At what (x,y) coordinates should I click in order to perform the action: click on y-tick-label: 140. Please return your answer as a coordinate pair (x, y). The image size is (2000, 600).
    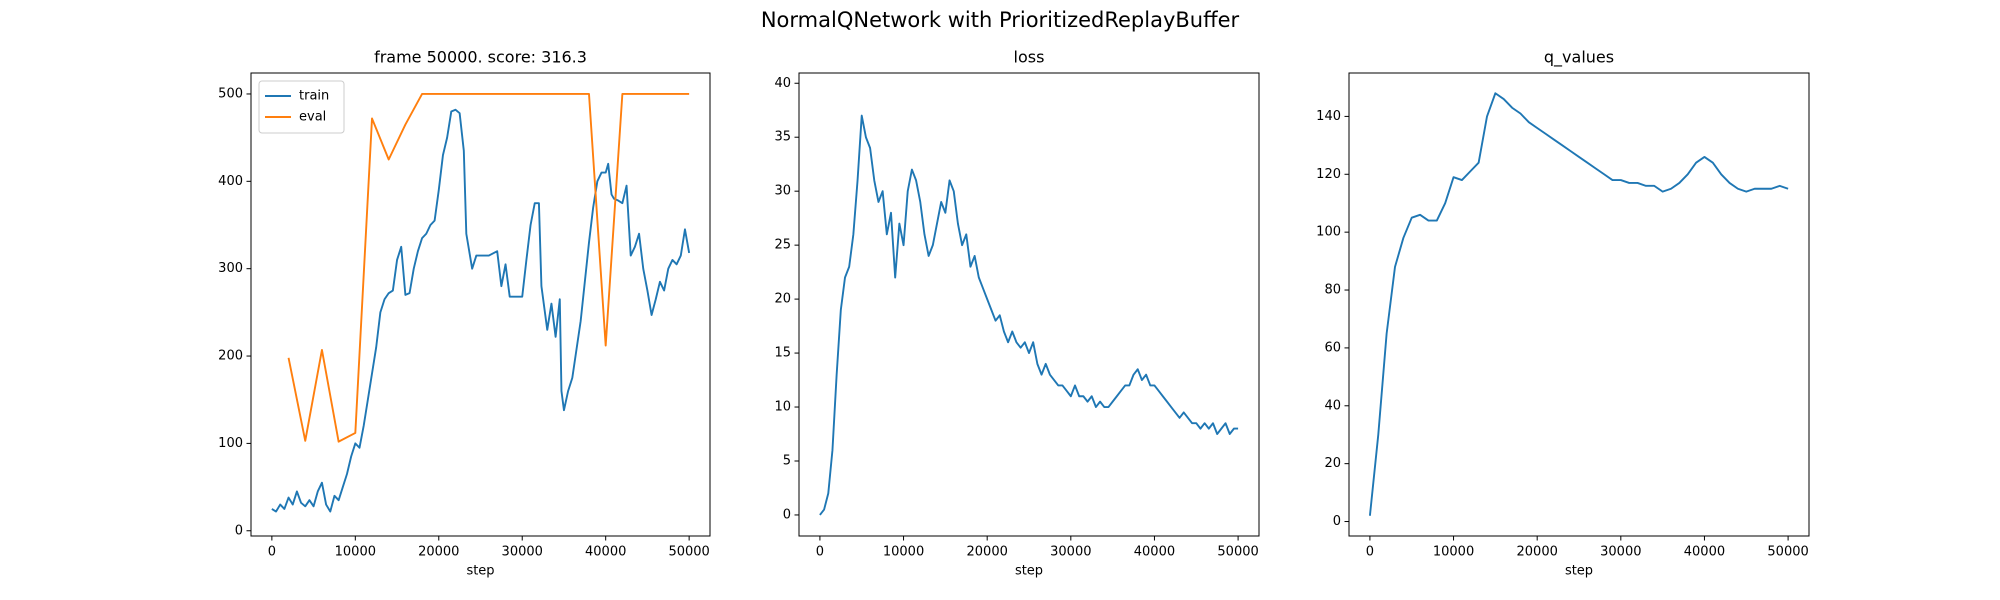
    Looking at the image, I should click on (1328, 116).